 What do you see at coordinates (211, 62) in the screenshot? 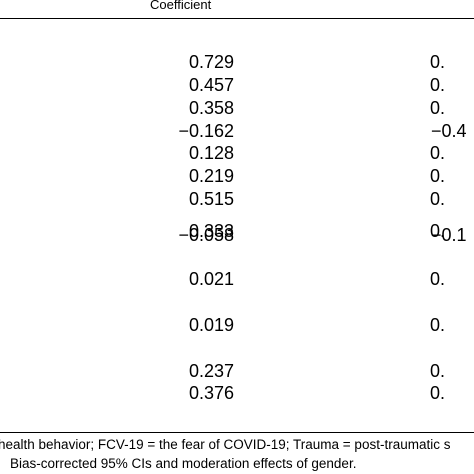
I see `coefficient-cell: 0.729` at bounding box center [211, 62].